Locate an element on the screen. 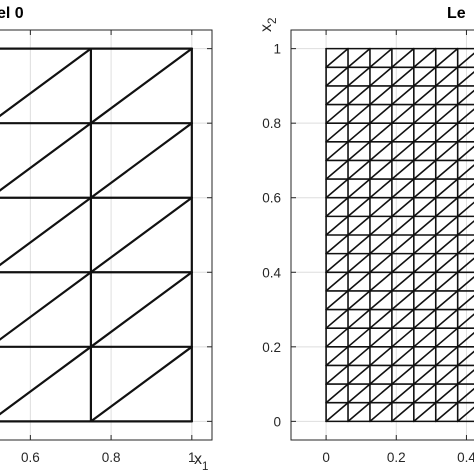 The width and height of the screenshot is (474, 474). right-y-label-subscript: 2 is located at coordinates (273, 21).